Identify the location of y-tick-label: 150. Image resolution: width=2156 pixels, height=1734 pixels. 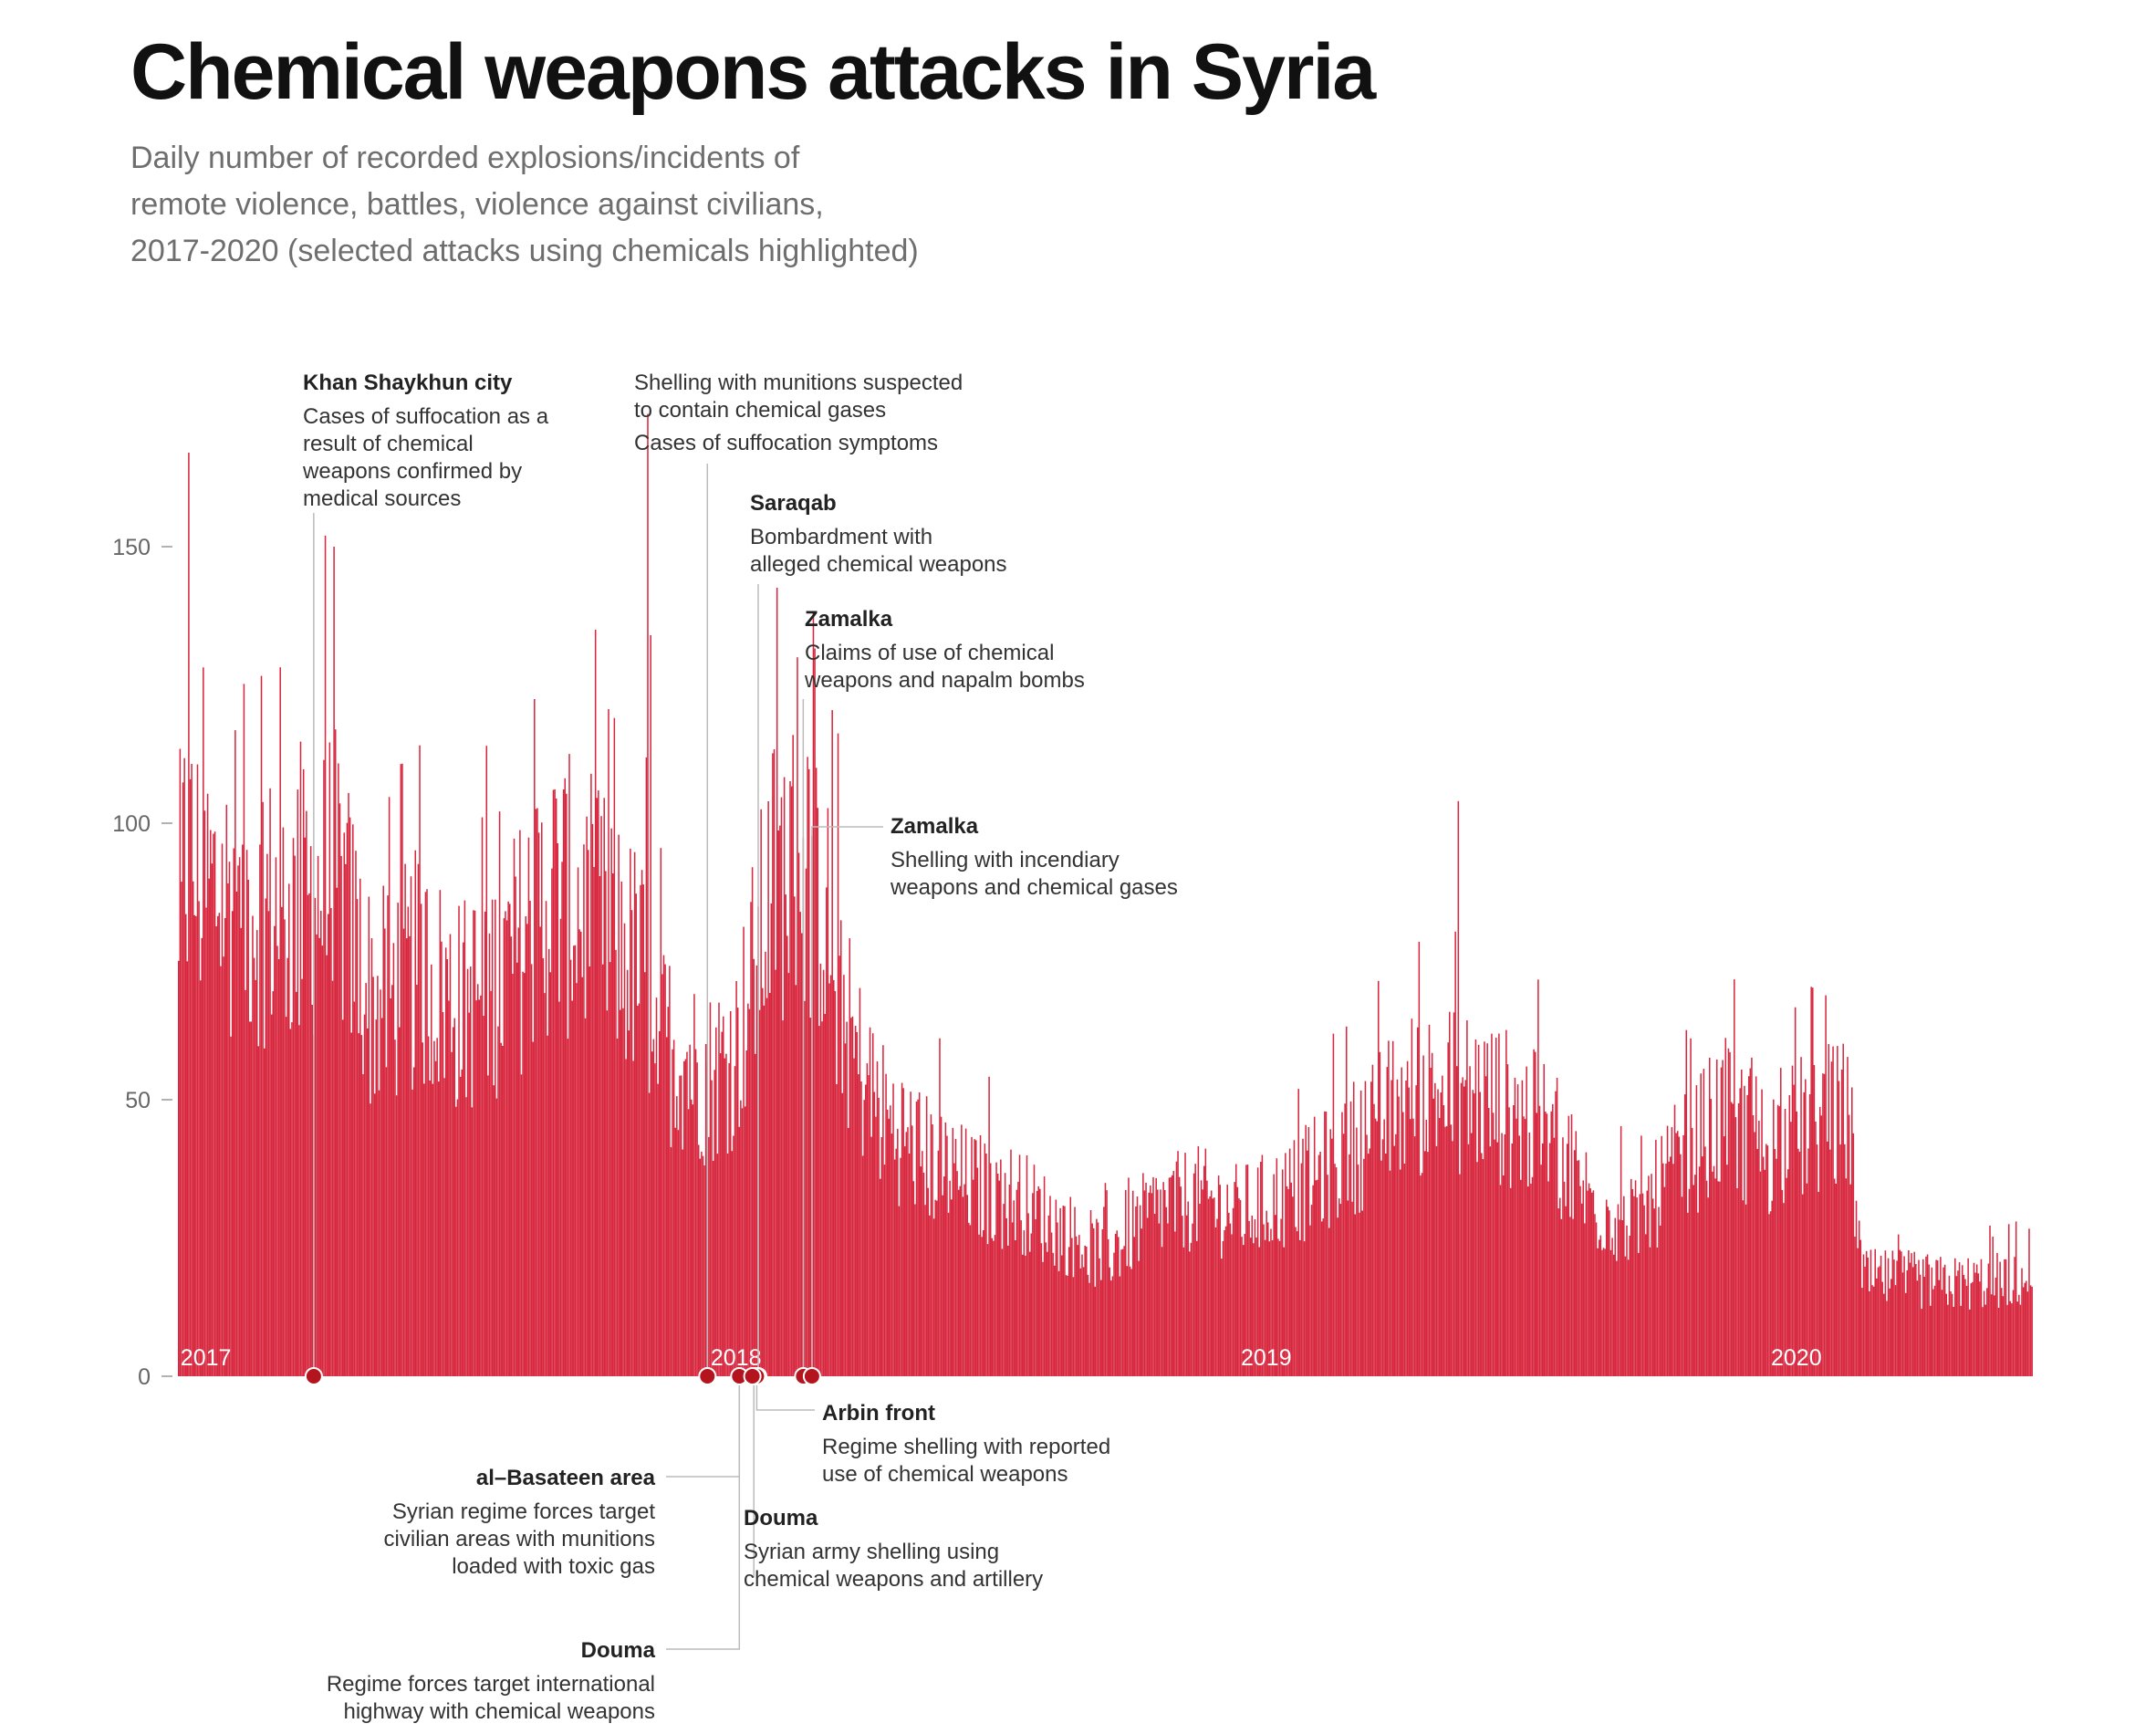
(131, 547).